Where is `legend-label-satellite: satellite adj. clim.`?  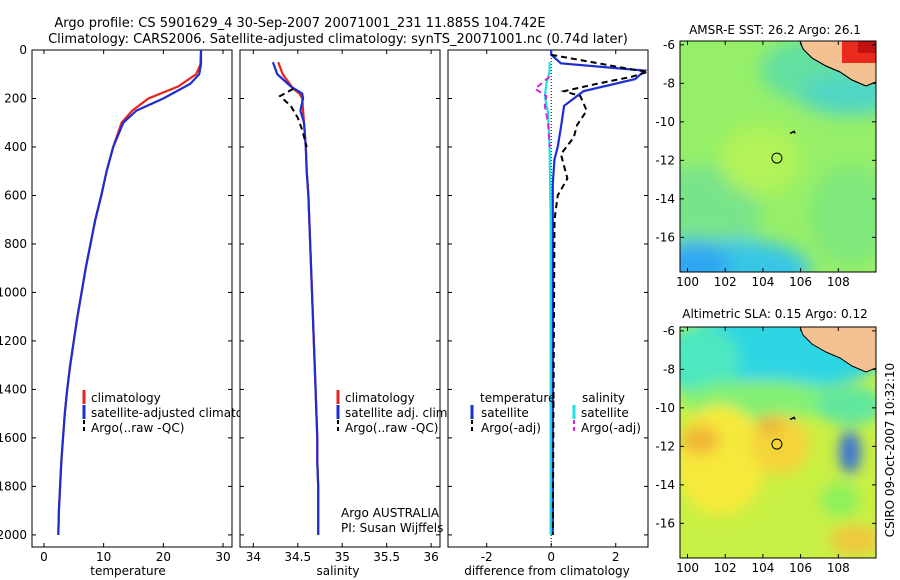
legend-label-satellite: satellite adj. clim. is located at coordinates (398, 413).